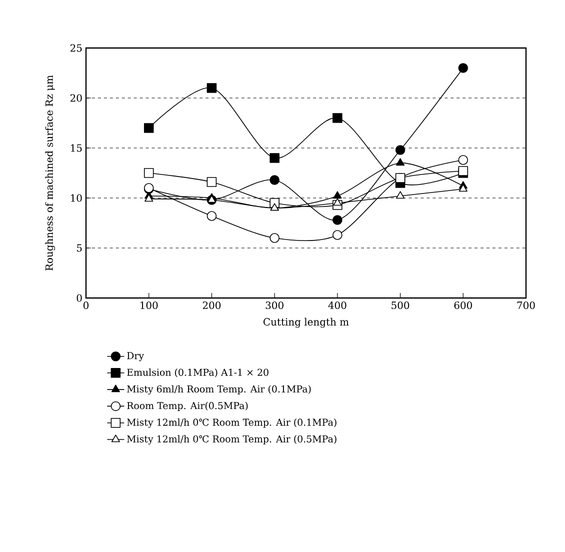 Image resolution: width=565 pixels, height=552 pixels. I want to click on y-axis-title: Roughness of machined surface Rz μm, so click(50, 172).